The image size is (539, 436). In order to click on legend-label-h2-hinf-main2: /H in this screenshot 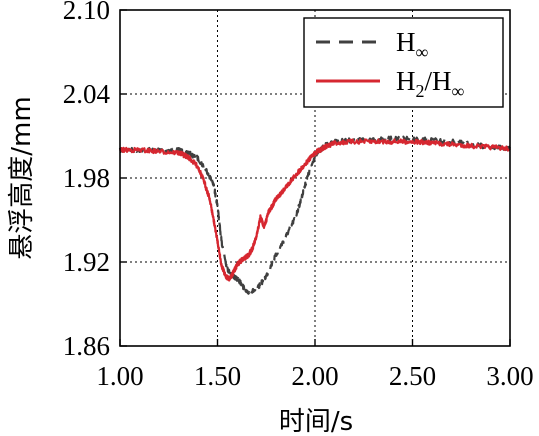, I will do `click(438, 81)`.